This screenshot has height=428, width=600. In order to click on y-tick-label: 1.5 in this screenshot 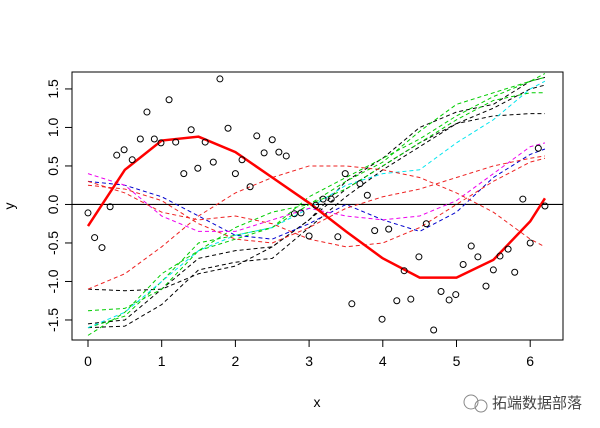, I will do `click(53, 89)`.